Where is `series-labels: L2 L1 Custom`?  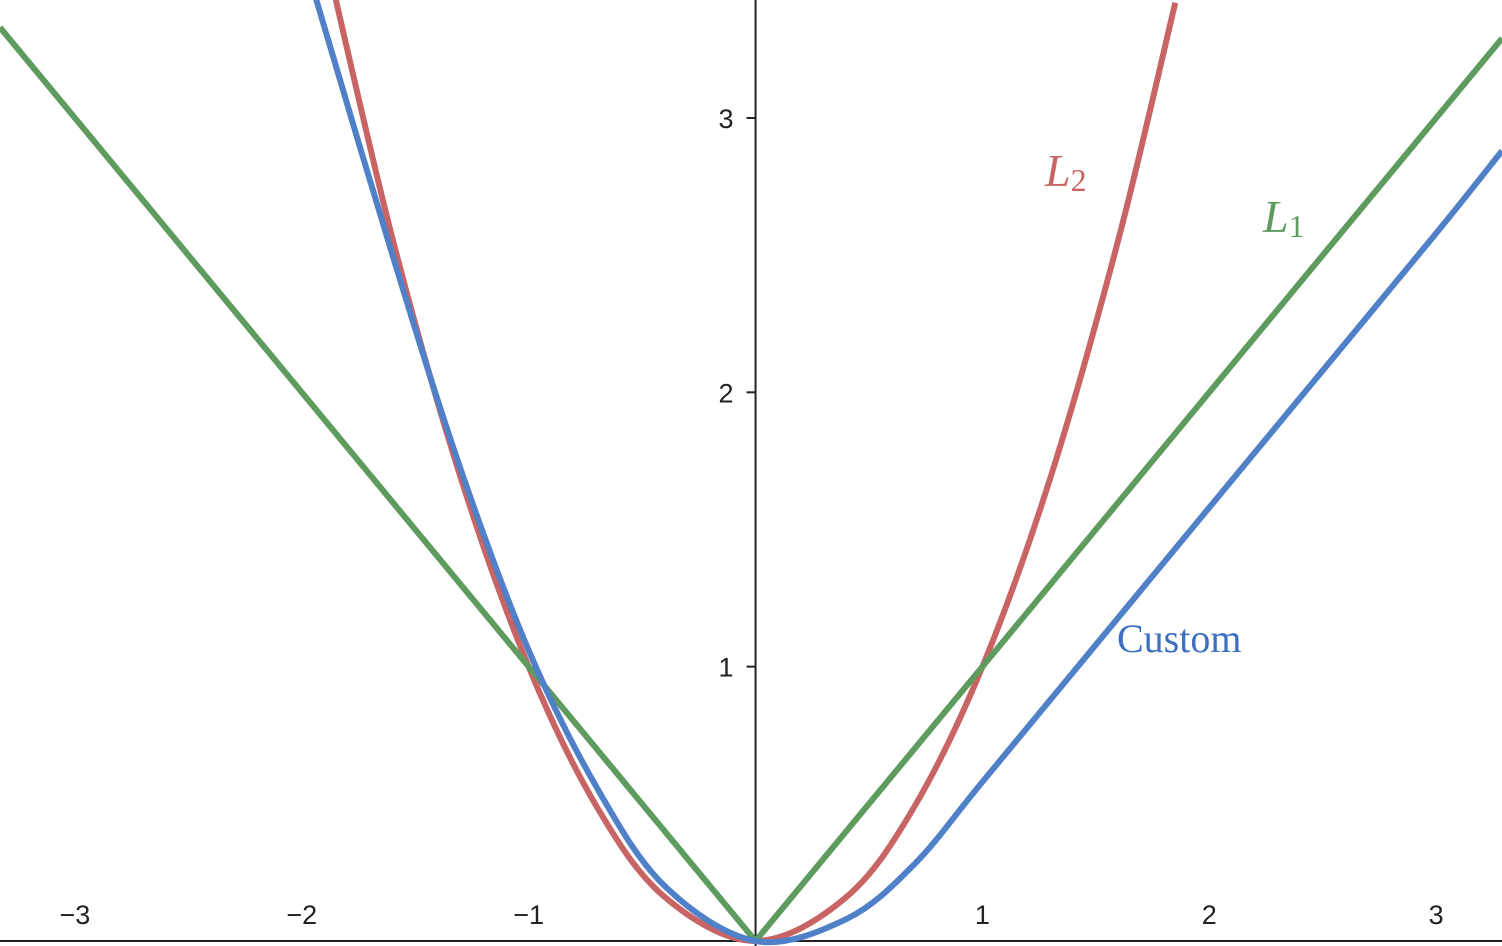
series-labels: L2 L1 Custom is located at coordinates (1174, 403).